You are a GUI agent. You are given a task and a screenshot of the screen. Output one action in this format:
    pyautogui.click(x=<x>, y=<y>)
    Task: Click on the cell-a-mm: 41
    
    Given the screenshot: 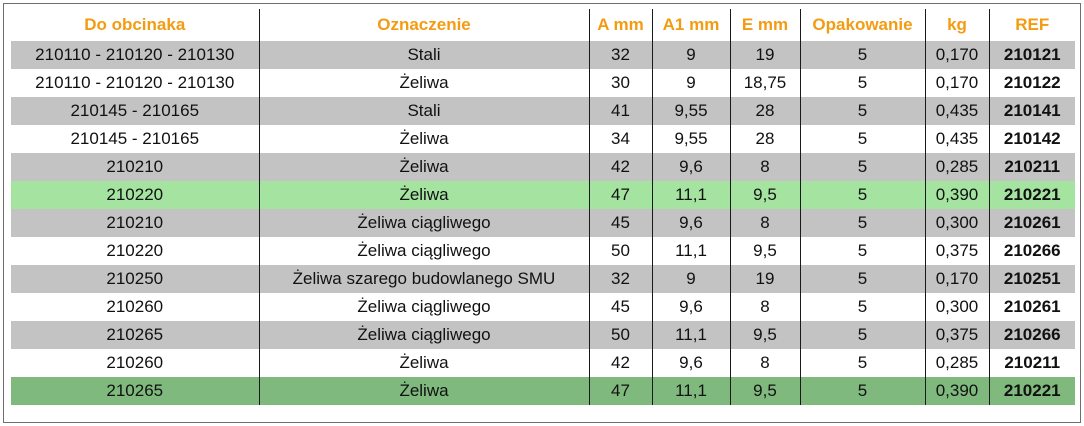 What is the action you would take?
    pyautogui.click(x=620, y=111)
    